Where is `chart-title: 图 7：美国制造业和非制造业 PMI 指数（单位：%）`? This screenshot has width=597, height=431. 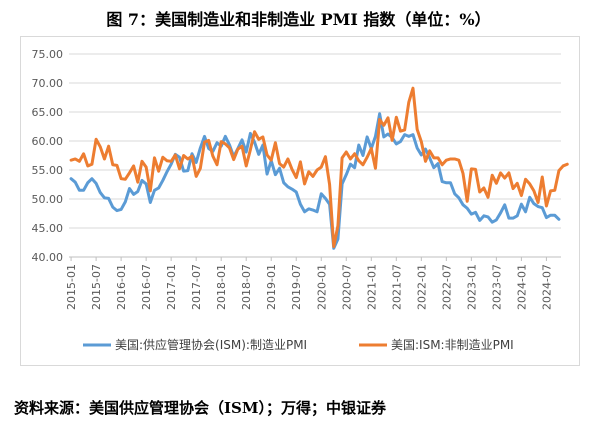
chart-title: 图 7：美国制造业和非制造业 PMI 指数（单位：%） is located at coordinates (298, 19).